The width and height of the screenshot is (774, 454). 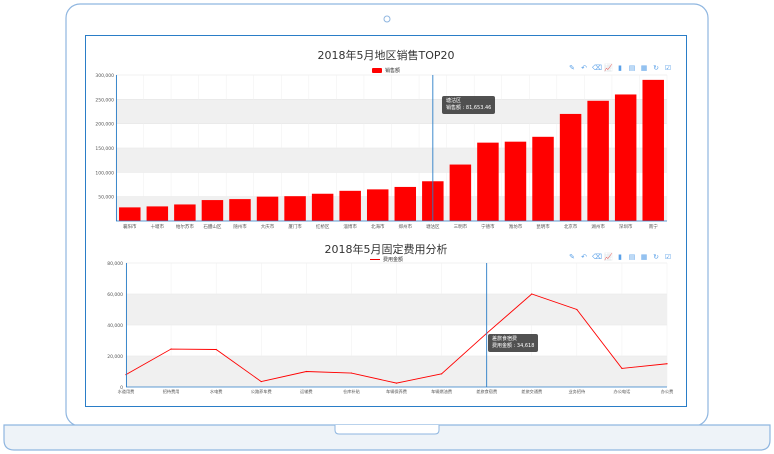 What do you see at coordinates (121, 388) in the screenshot?
I see `line-y-tick-label: 0` at bounding box center [121, 388].